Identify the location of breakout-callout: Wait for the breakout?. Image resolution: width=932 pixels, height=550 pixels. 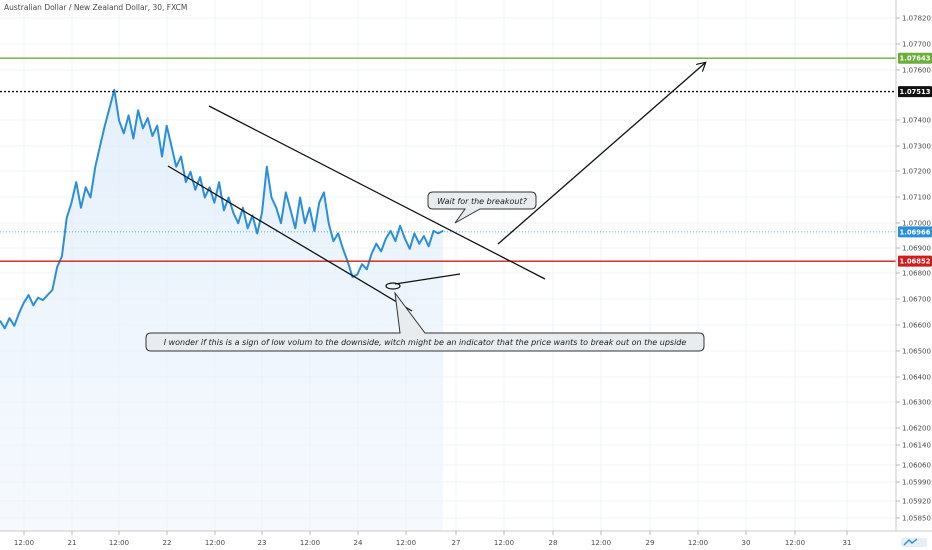
(482, 207).